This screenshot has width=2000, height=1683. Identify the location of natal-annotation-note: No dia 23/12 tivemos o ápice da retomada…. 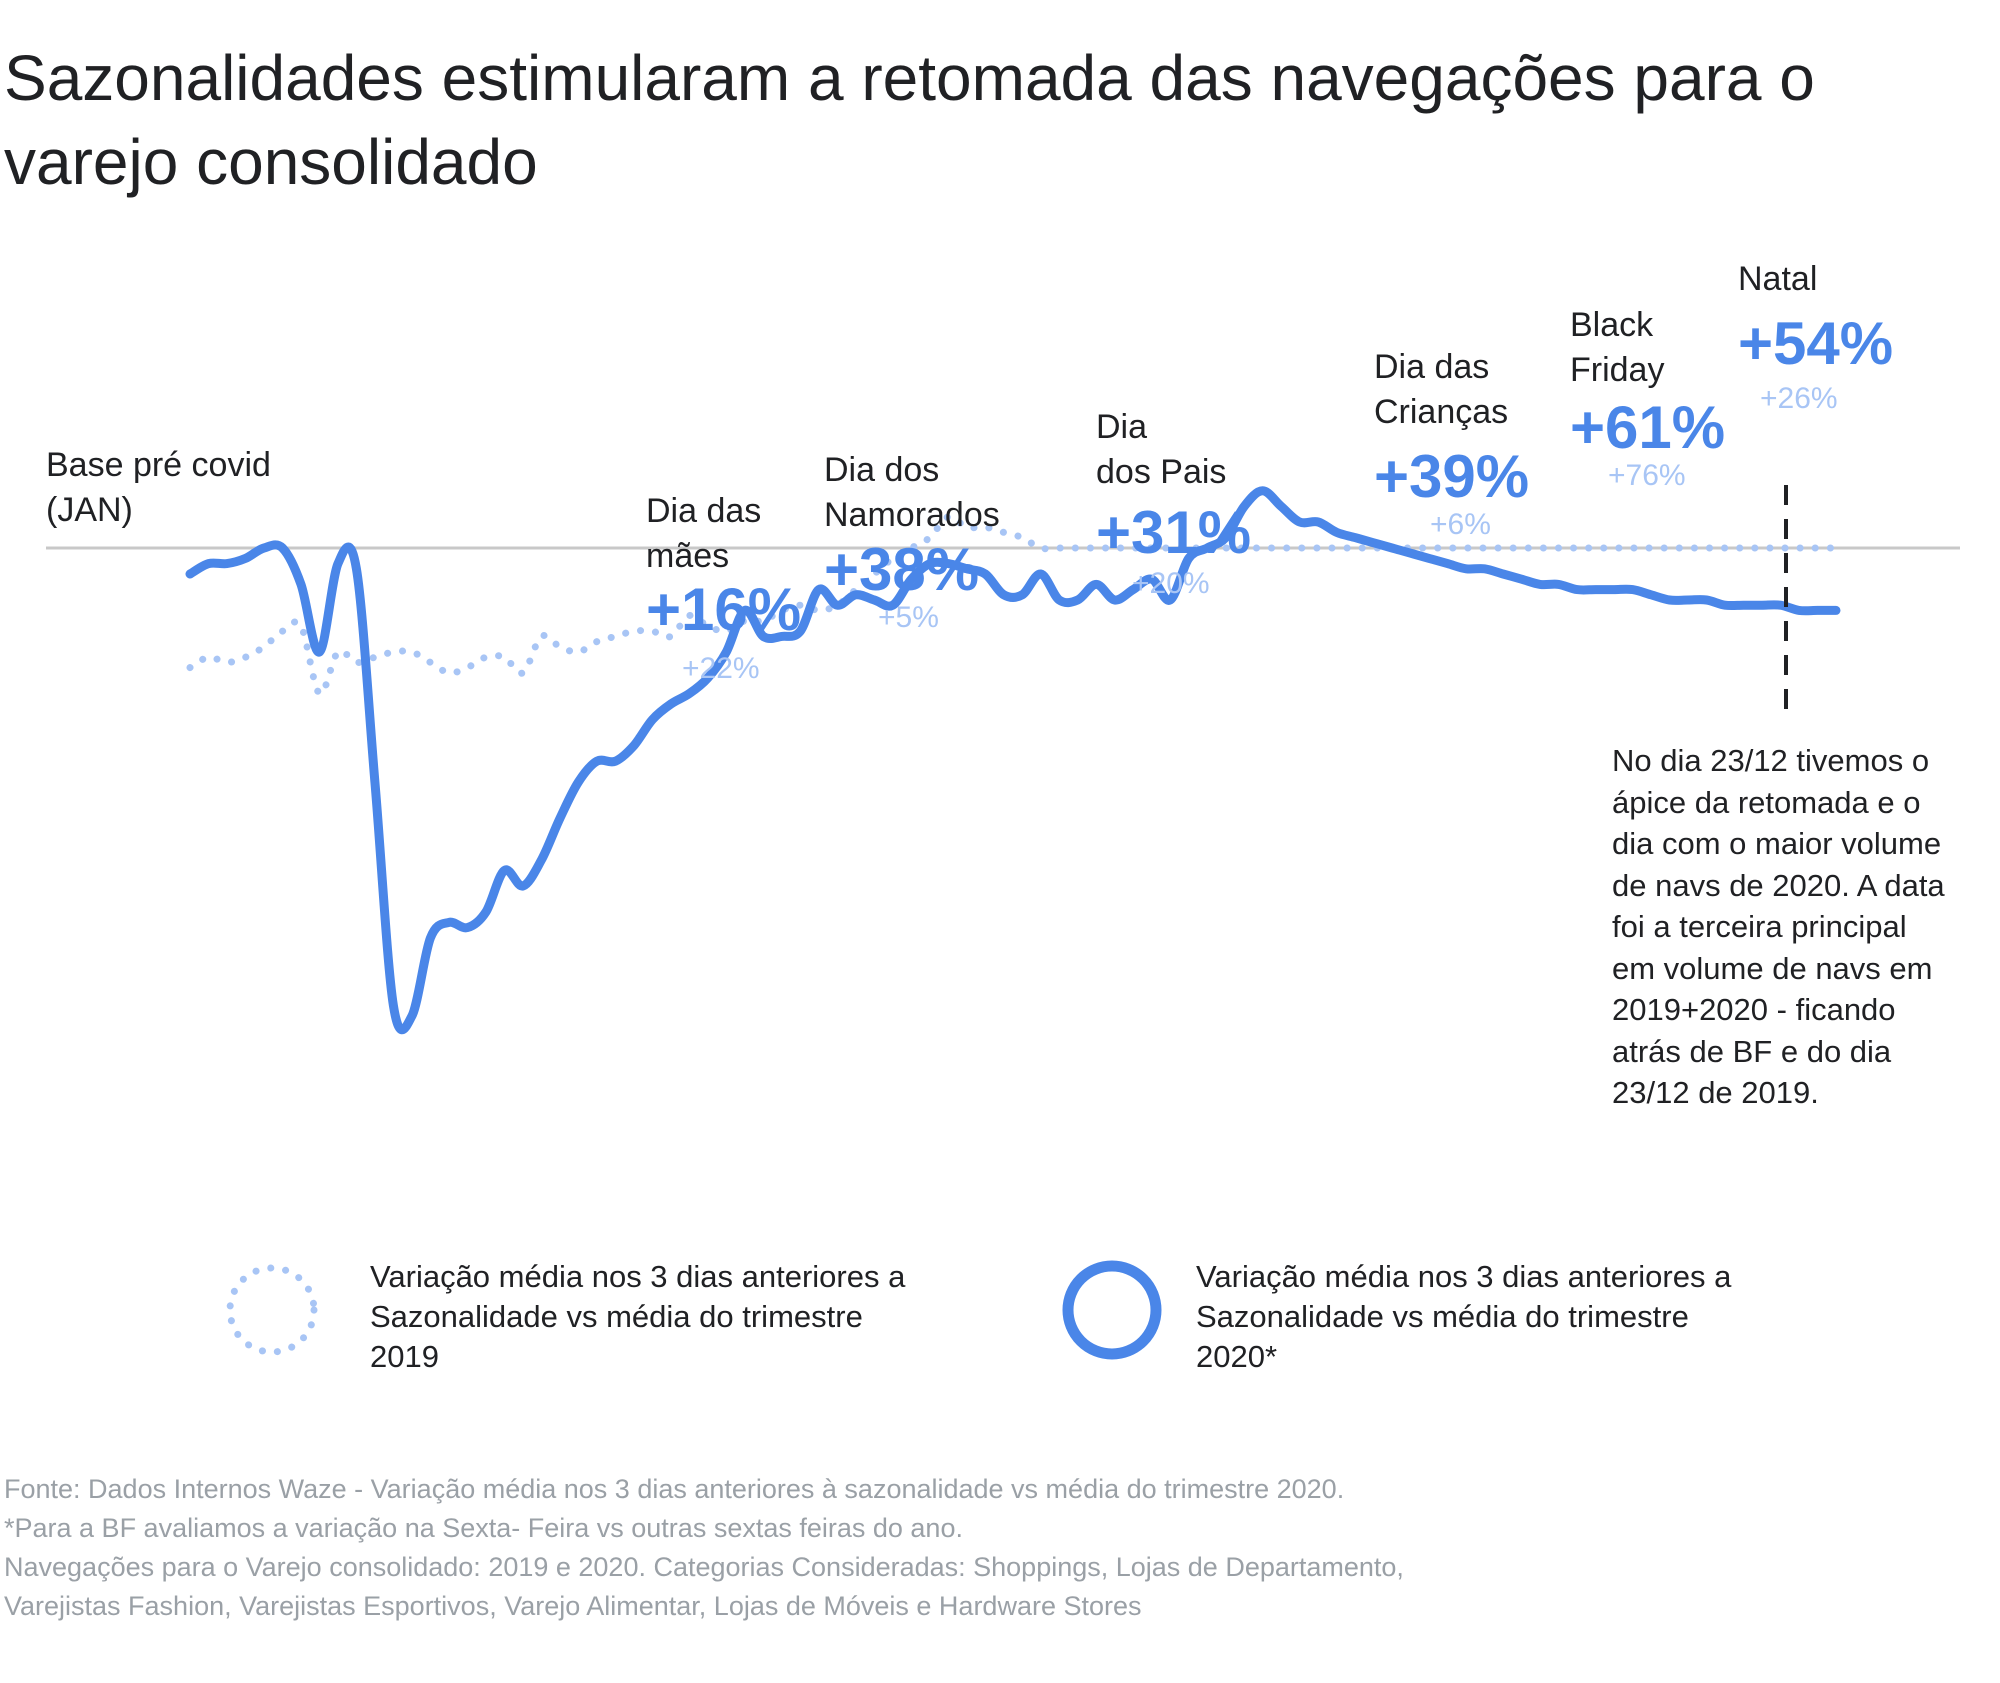
(1778, 926).